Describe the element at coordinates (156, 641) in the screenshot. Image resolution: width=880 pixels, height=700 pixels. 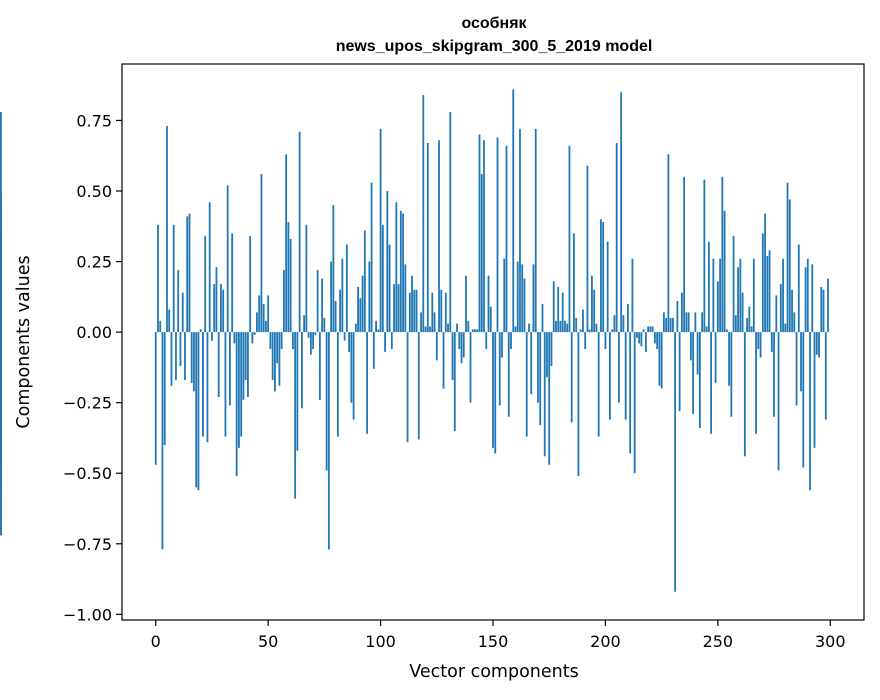
I see `x-tick-label-0: 0` at that location.